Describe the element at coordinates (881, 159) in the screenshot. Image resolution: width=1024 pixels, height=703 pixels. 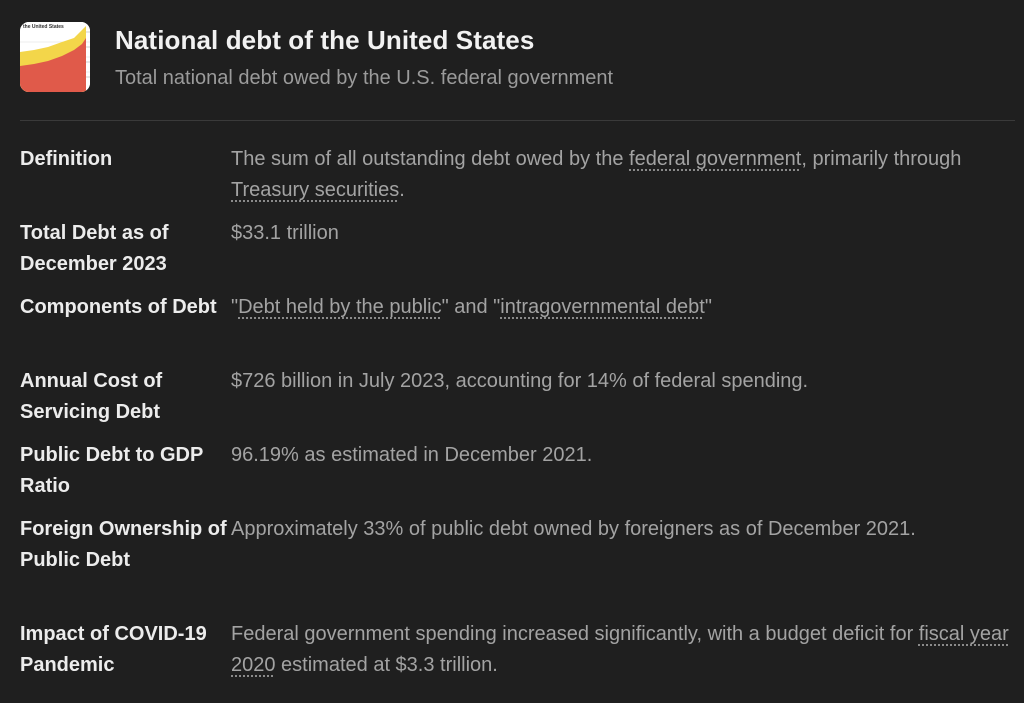
I see `value-text: , primarily through` at that location.